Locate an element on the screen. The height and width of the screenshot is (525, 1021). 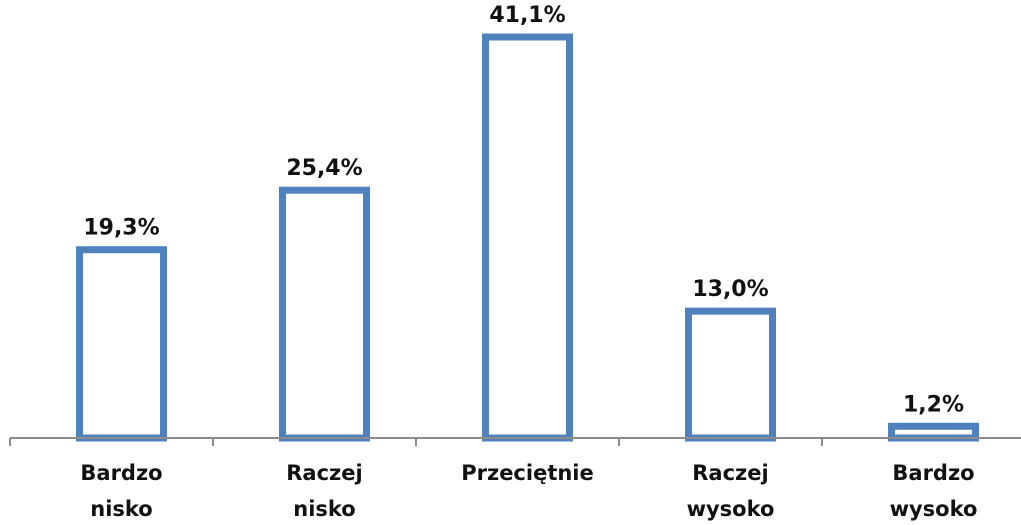
data-label: 13,0% is located at coordinates (730, 289).